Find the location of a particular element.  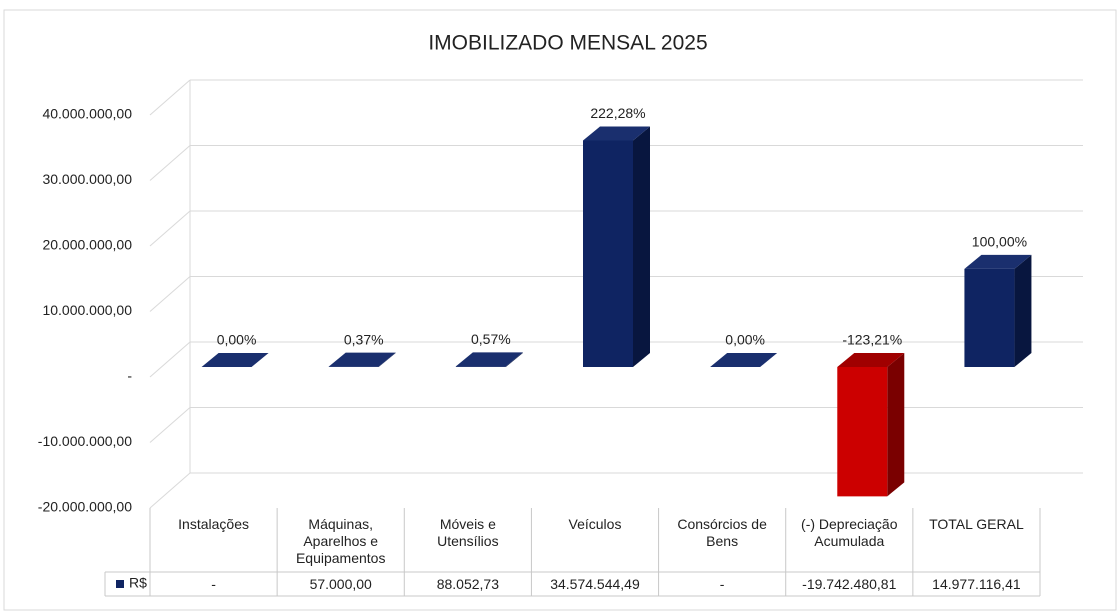

y-tick-label: - is located at coordinates (129, 376).